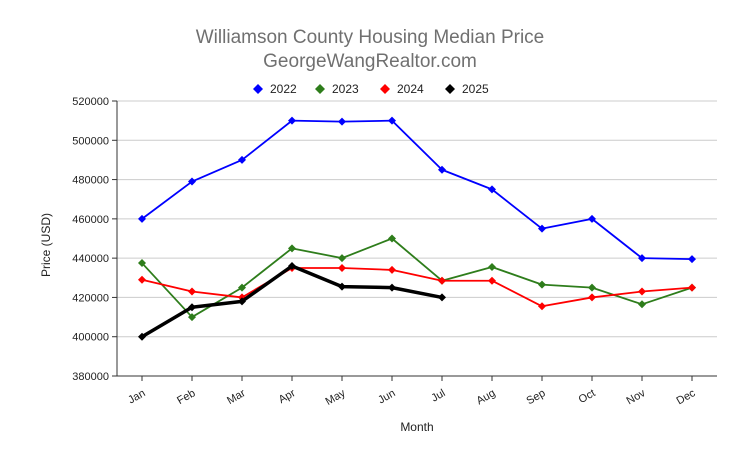 Image resolution: width=740 pixels, height=458 pixels. Describe the element at coordinates (412, 397) in the screenshot. I see `x-tick-labels: Jan Feb Mar Apr May Jun Jul Aug Sep Oct Nov Dec` at that location.